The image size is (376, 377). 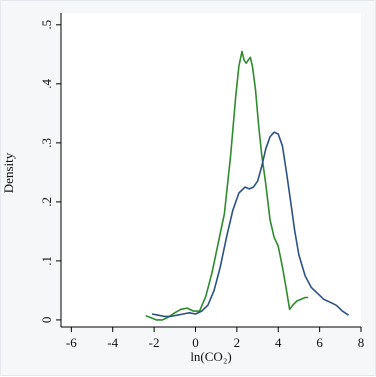 What do you see at coordinates (195, 342) in the screenshot?
I see `x-tick-label: 0` at bounding box center [195, 342].